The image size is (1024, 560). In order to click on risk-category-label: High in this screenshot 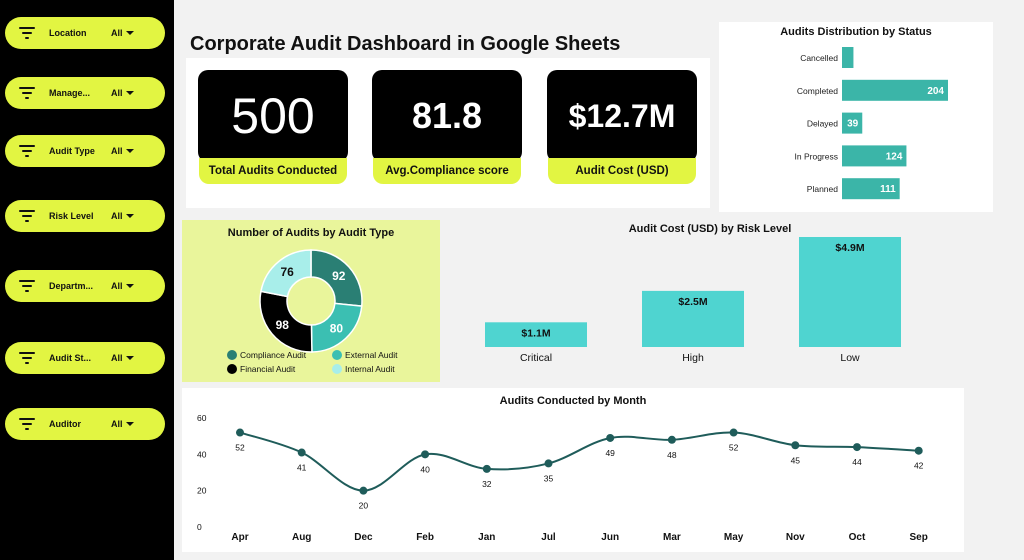, I will do `click(693, 358)`.